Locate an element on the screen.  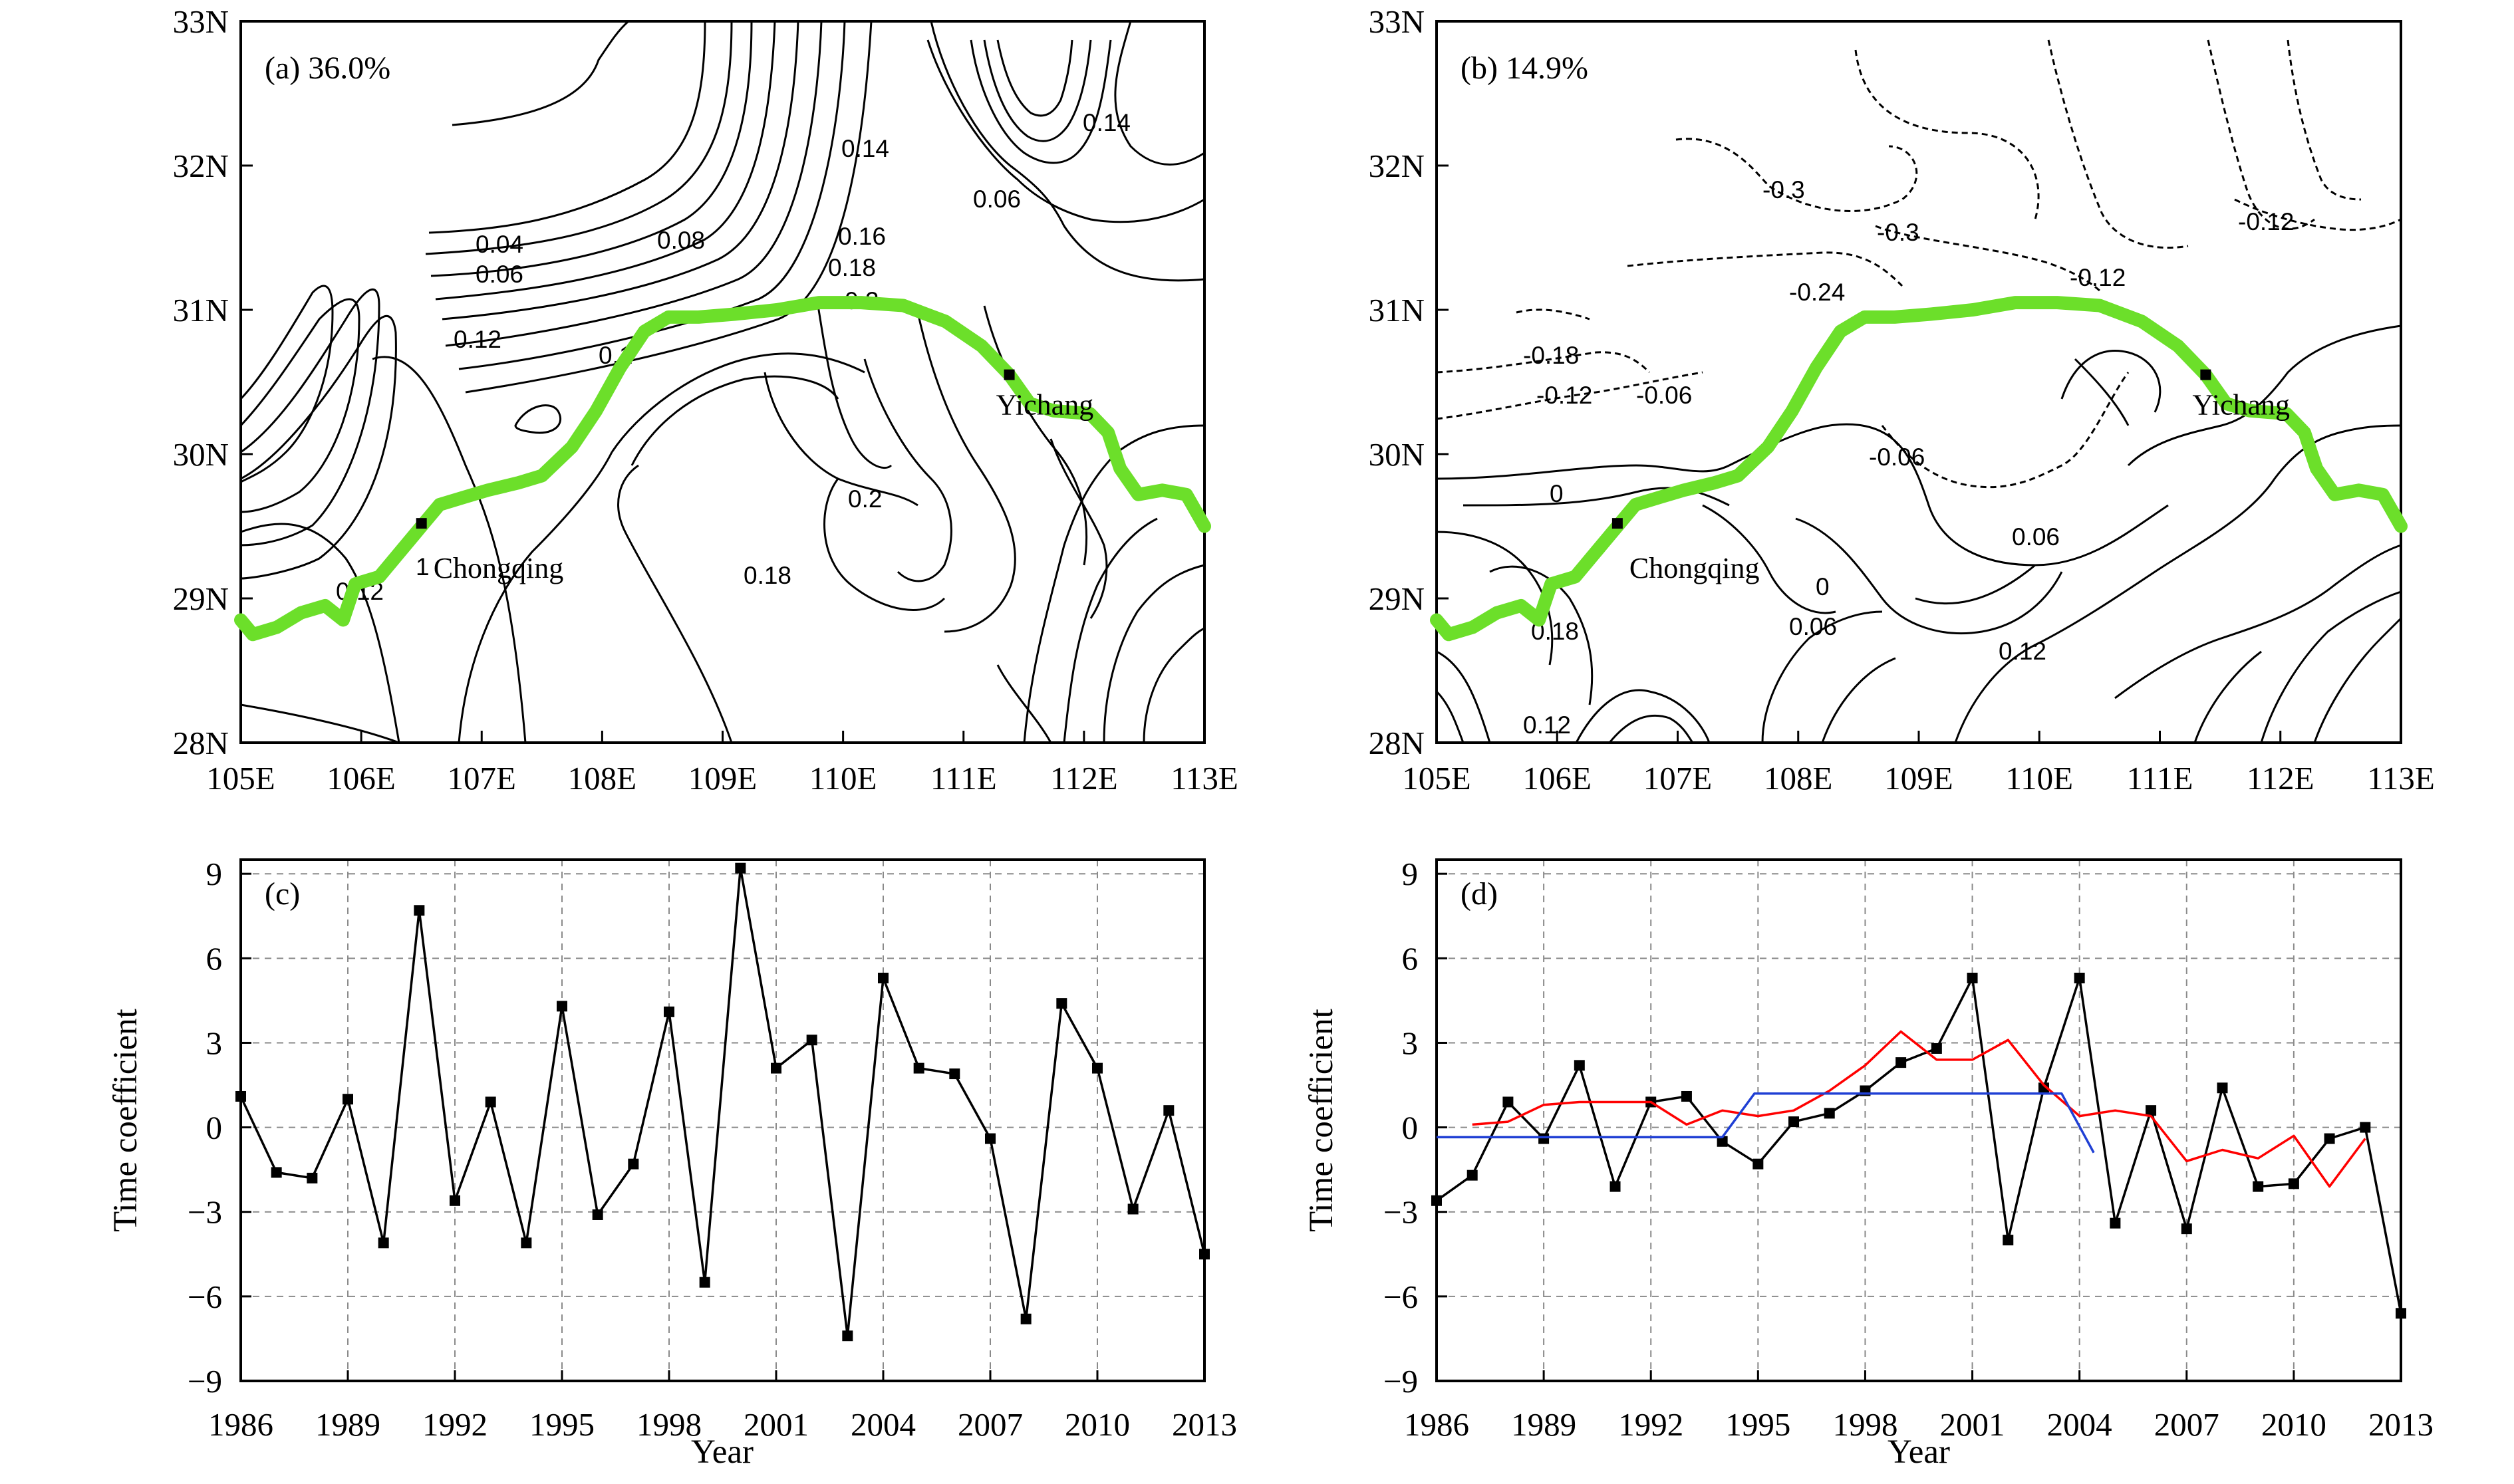
y-tick-label: 9 is located at coordinates (1410, 874).